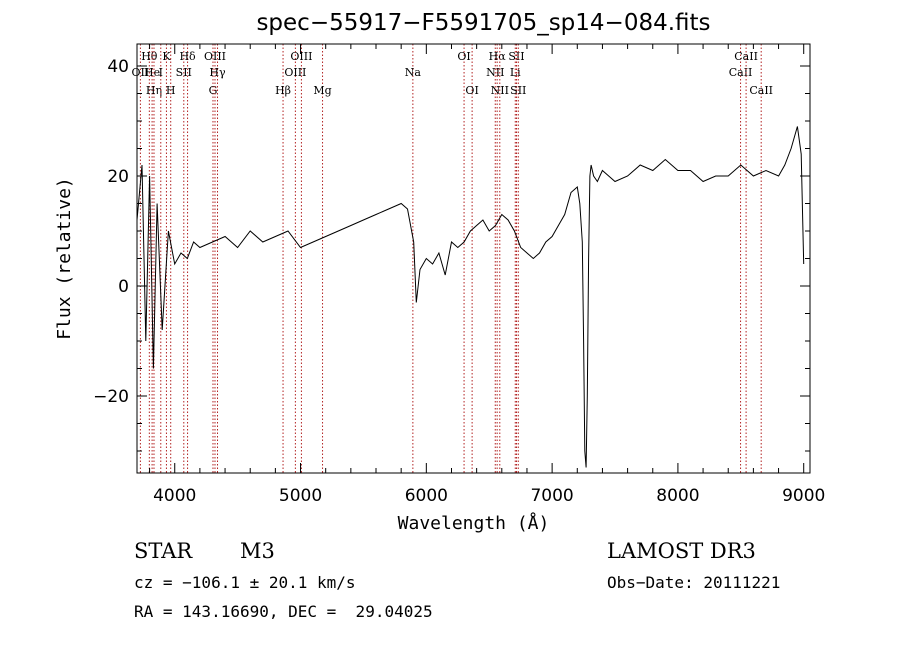  I want to click on line-id-label: Mg, so click(322, 90).